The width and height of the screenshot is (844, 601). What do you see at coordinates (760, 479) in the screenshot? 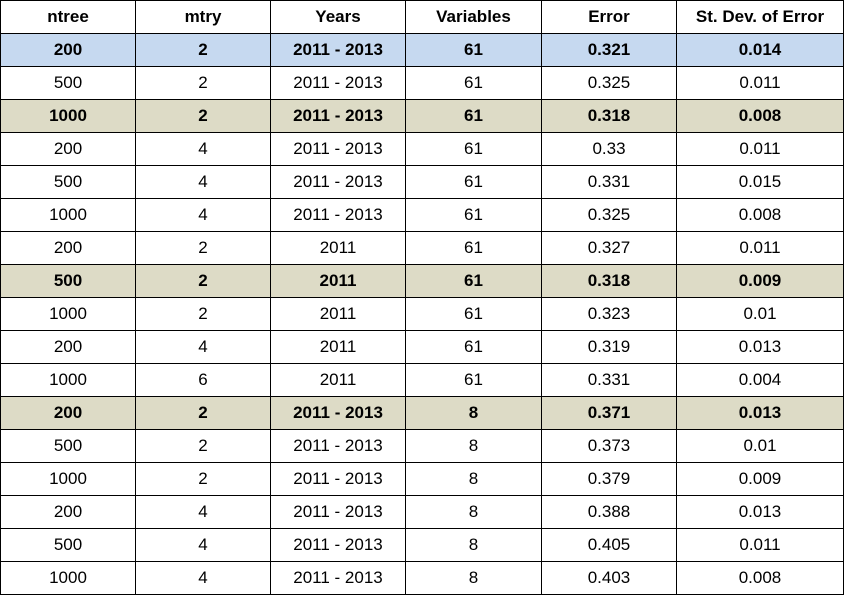
I see `cell-st-dev-of-error: 0.009` at bounding box center [760, 479].